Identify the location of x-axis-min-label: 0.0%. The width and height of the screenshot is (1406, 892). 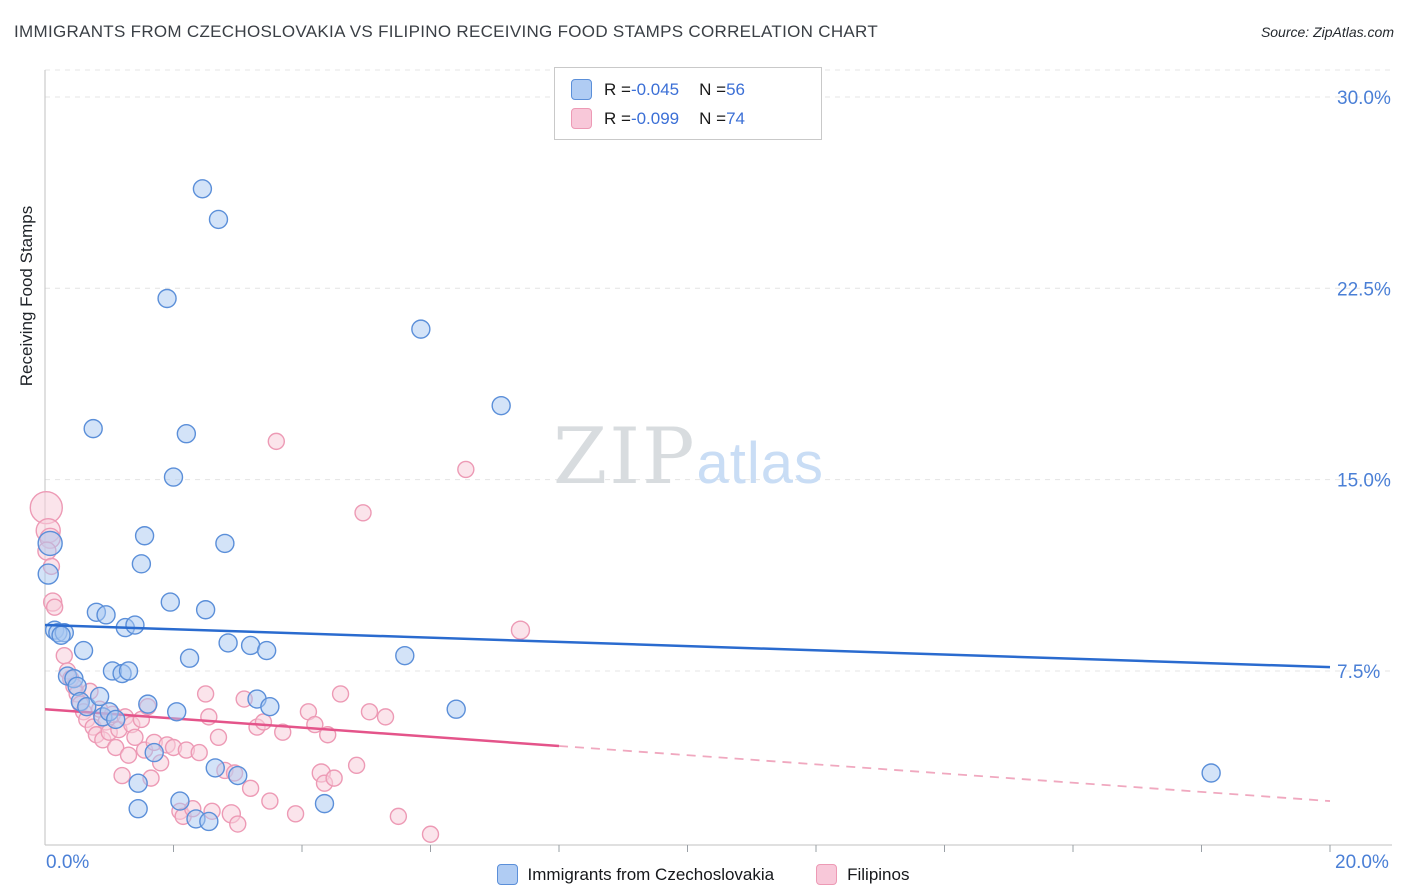
(68, 862).